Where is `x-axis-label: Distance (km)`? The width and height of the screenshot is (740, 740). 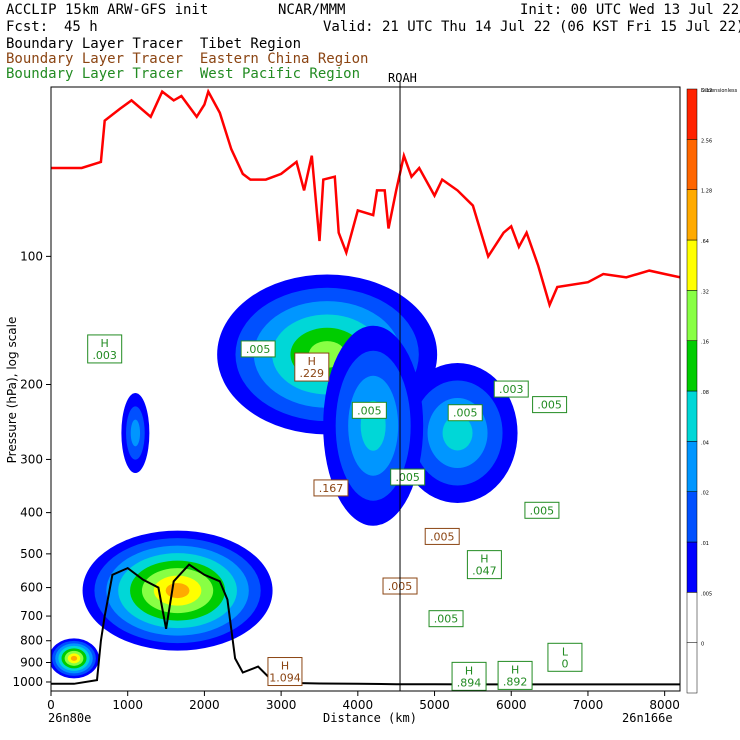 x-axis-label: Distance (km) is located at coordinates (370, 718).